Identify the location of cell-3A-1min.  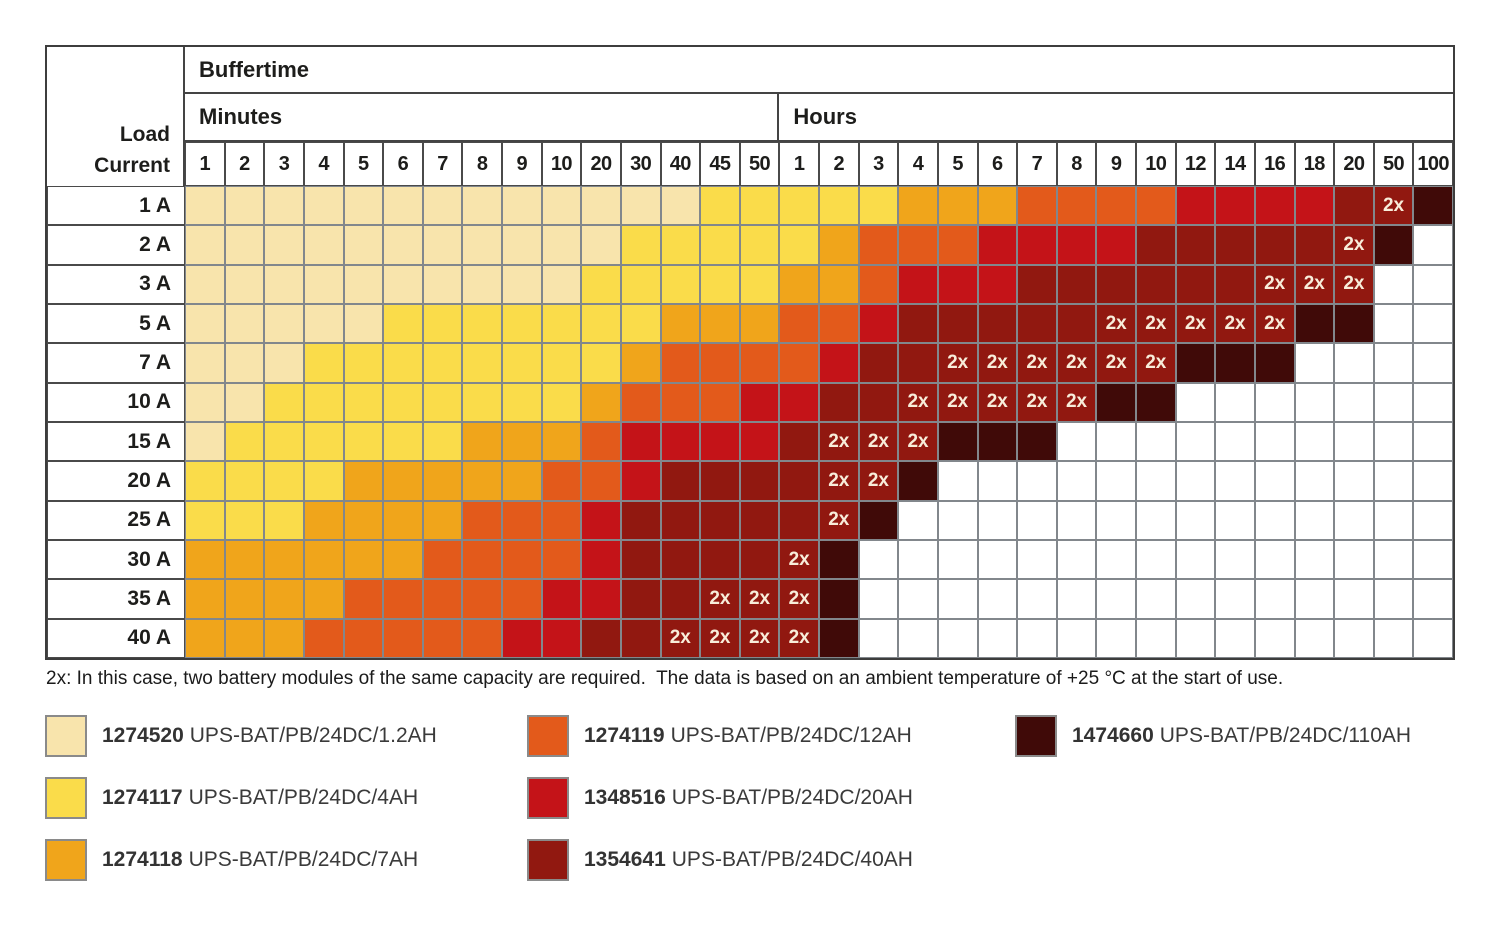
(205, 284).